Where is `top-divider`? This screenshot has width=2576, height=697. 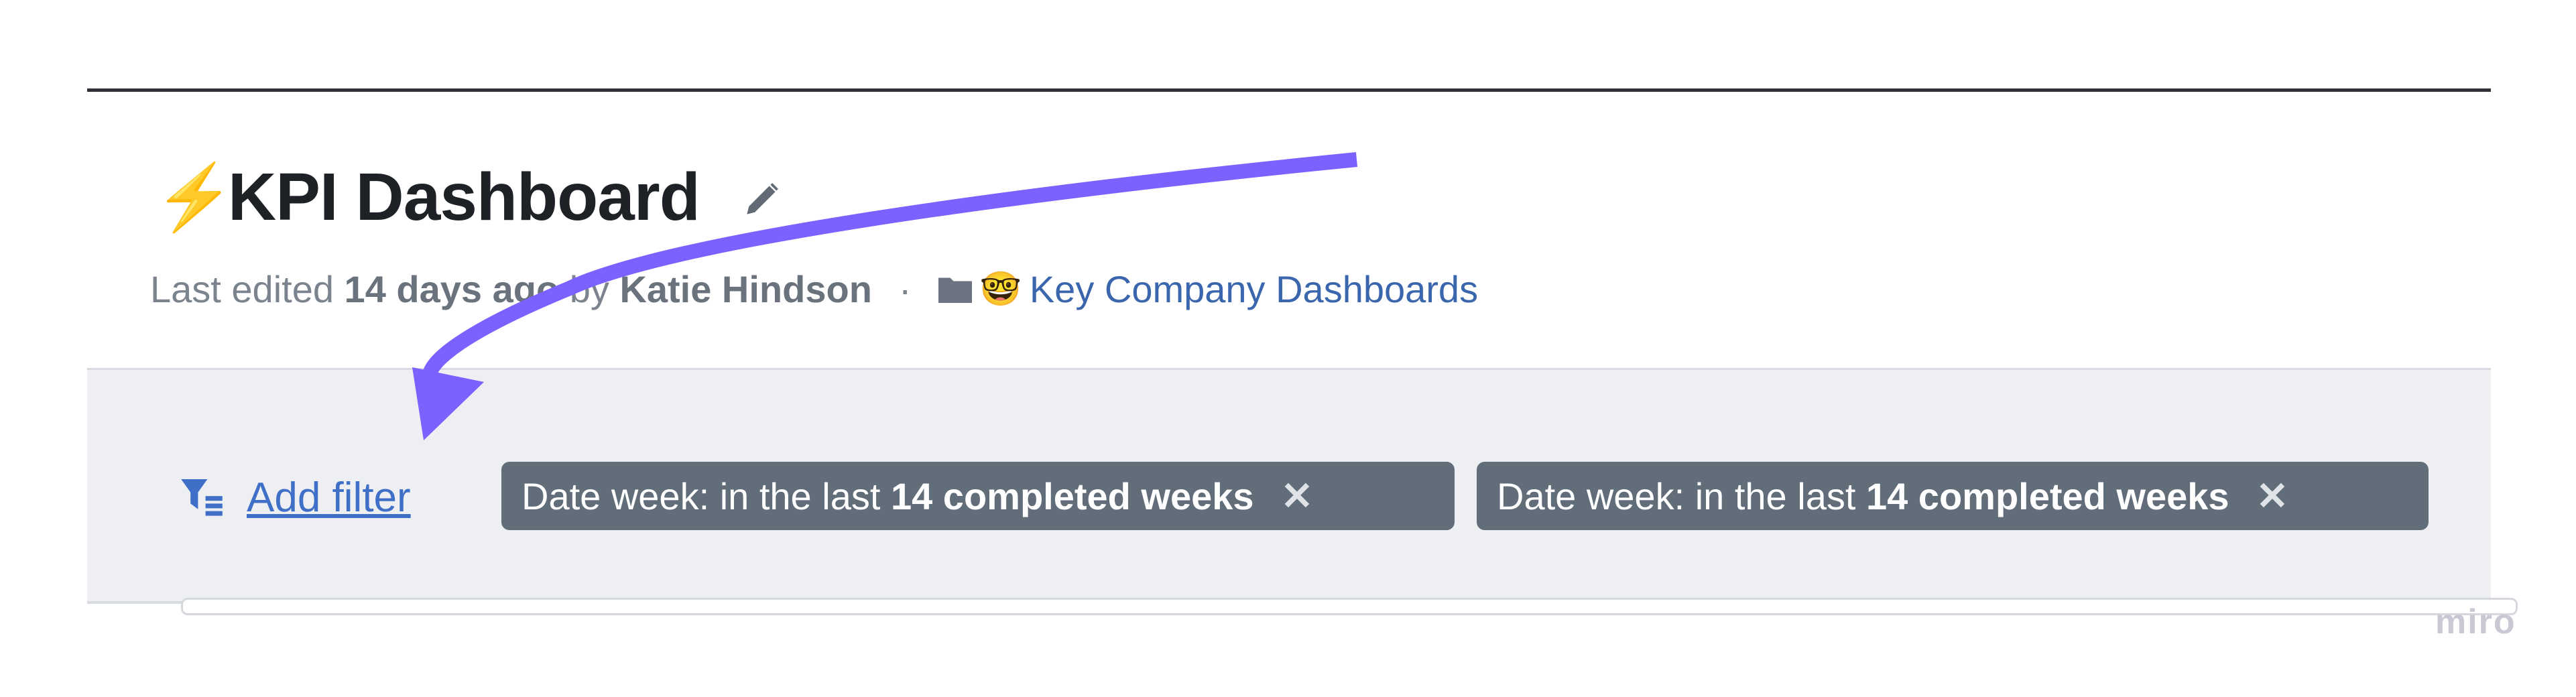
top-divider is located at coordinates (1289, 90).